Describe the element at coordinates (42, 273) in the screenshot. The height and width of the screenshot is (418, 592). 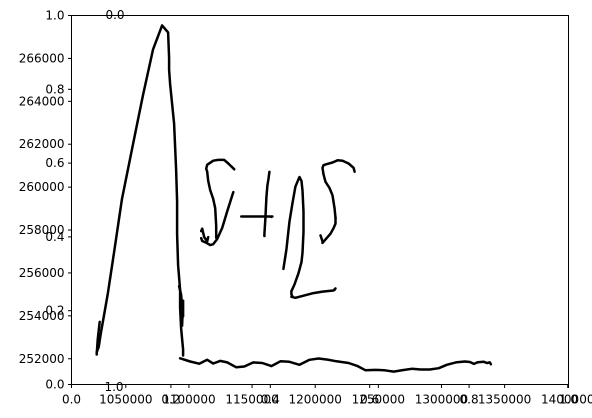
I see `y-tick-label: 256000` at that location.